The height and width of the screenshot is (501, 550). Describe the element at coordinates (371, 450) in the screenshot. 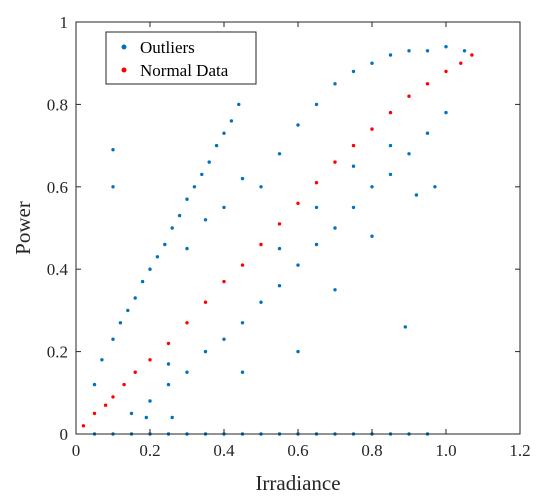

I see `x-tick-label: 0.8` at that location.